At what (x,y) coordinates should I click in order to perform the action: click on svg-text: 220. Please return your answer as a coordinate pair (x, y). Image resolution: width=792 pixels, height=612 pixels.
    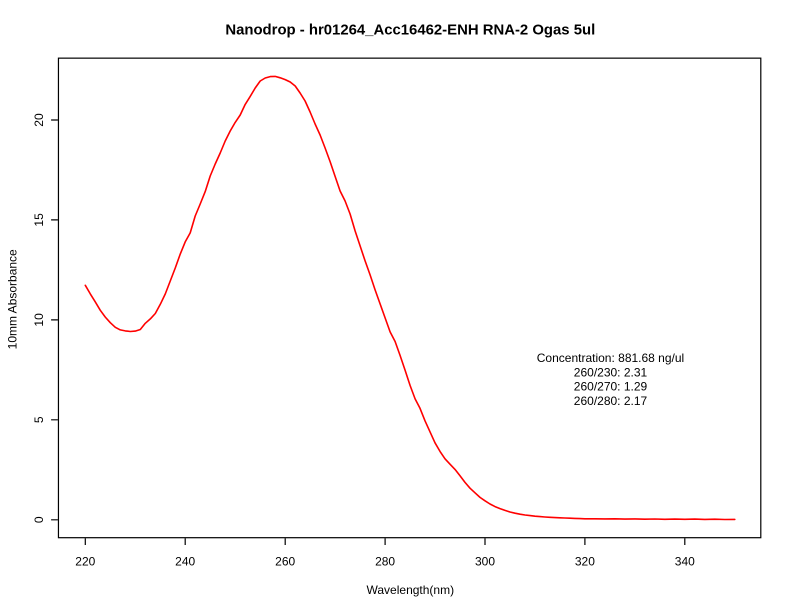
    Looking at the image, I should click on (85, 561).